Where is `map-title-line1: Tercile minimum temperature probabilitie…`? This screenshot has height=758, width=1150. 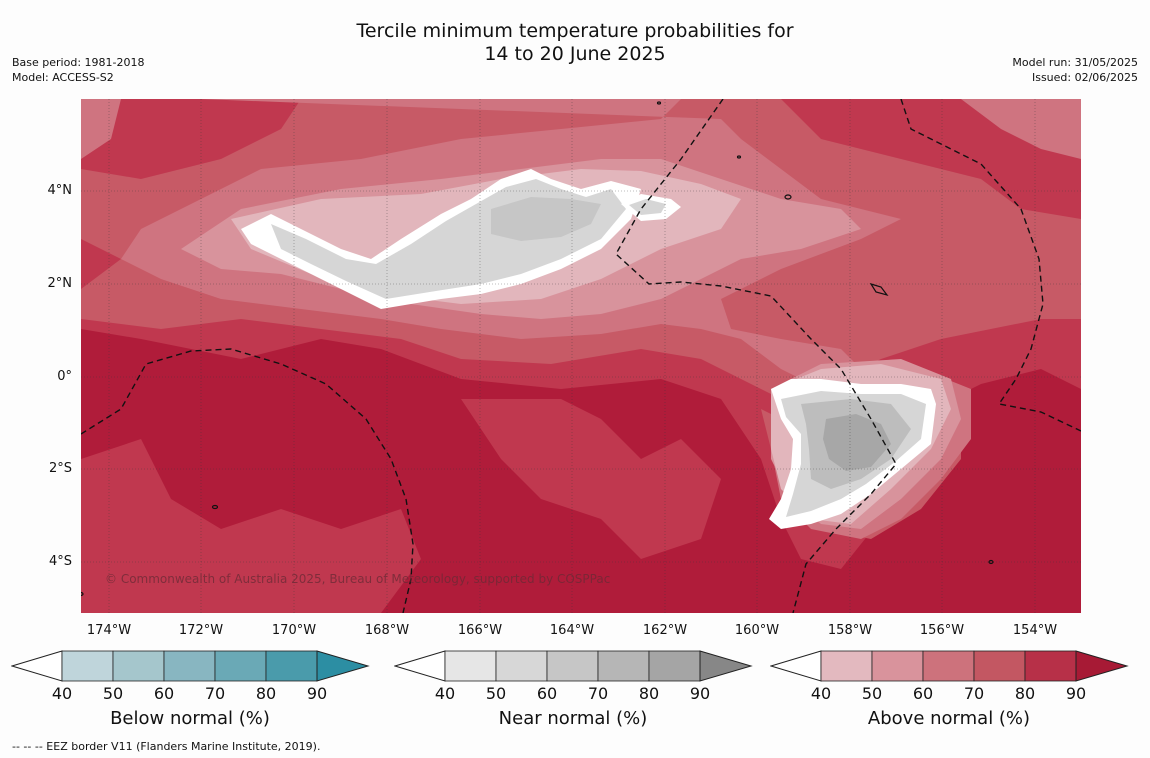 map-title-line1: Tercile minimum temperature probabilitie… is located at coordinates (575, 31).